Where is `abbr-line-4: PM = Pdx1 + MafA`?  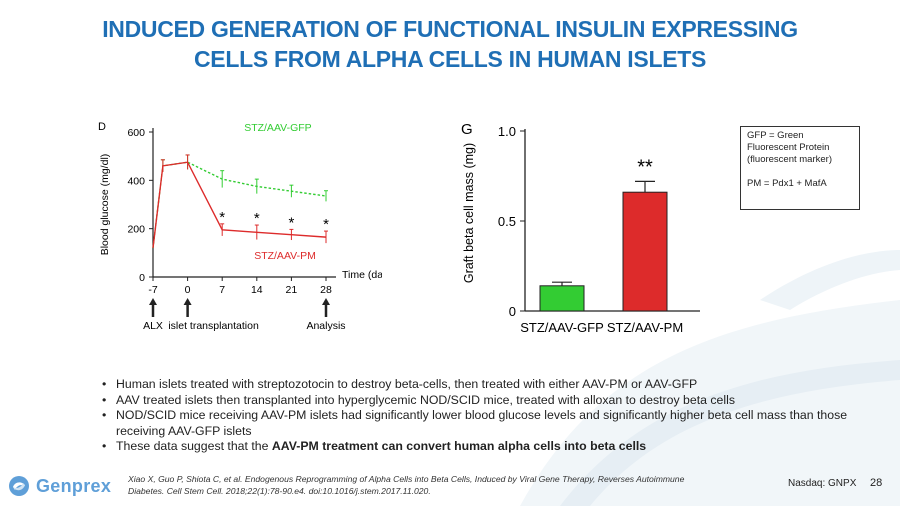 abbr-line-4: PM = Pdx1 + MafA is located at coordinates (787, 183).